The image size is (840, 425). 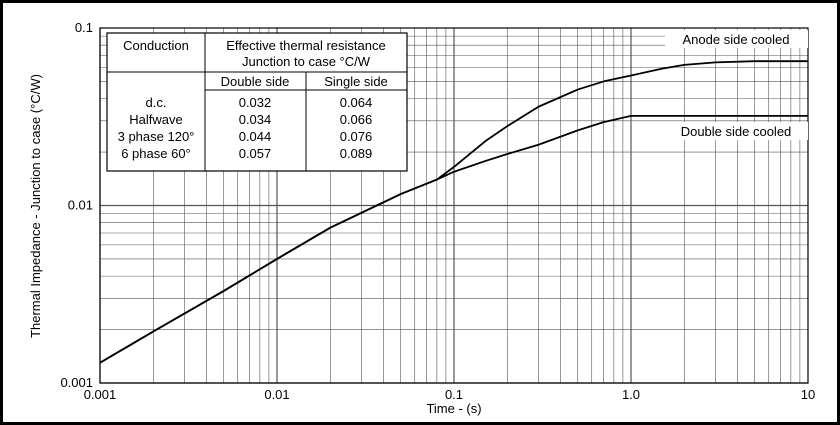 I want to click on y-tick-label: 0.001, so click(x=76, y=382).